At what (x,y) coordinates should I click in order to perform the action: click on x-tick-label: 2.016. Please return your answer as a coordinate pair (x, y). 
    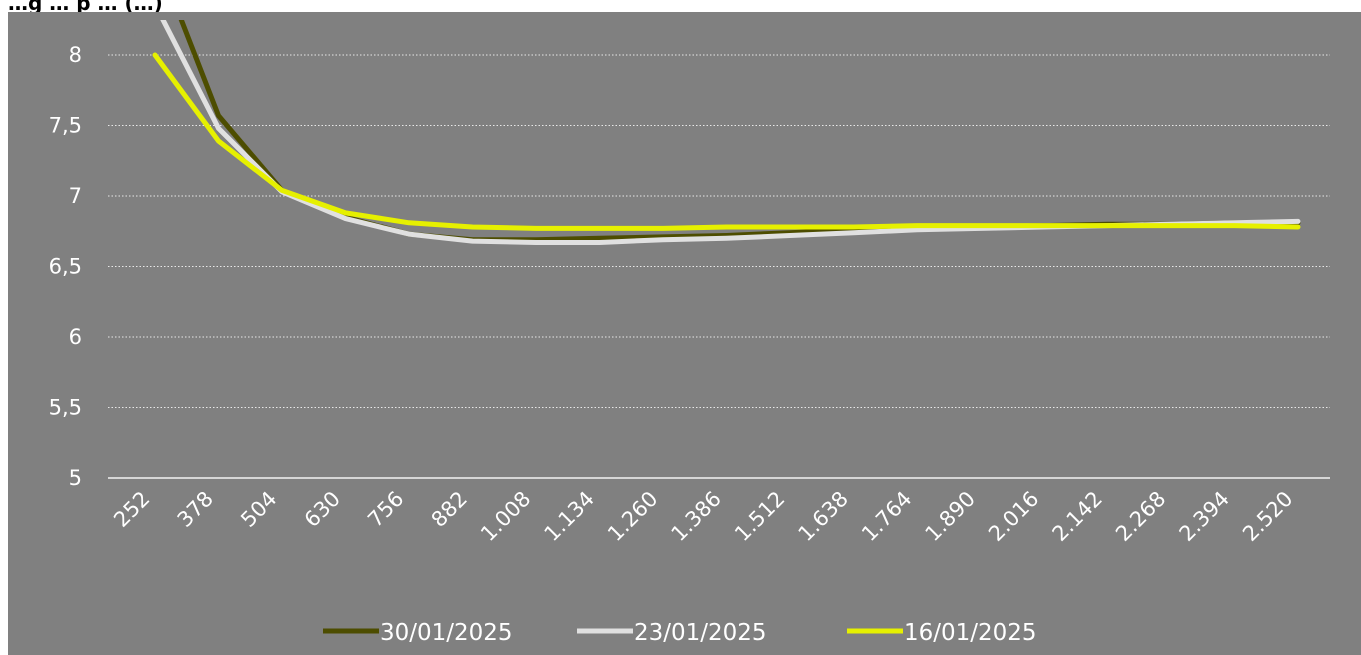
    Looking at the image, I should click on (1013, 516).